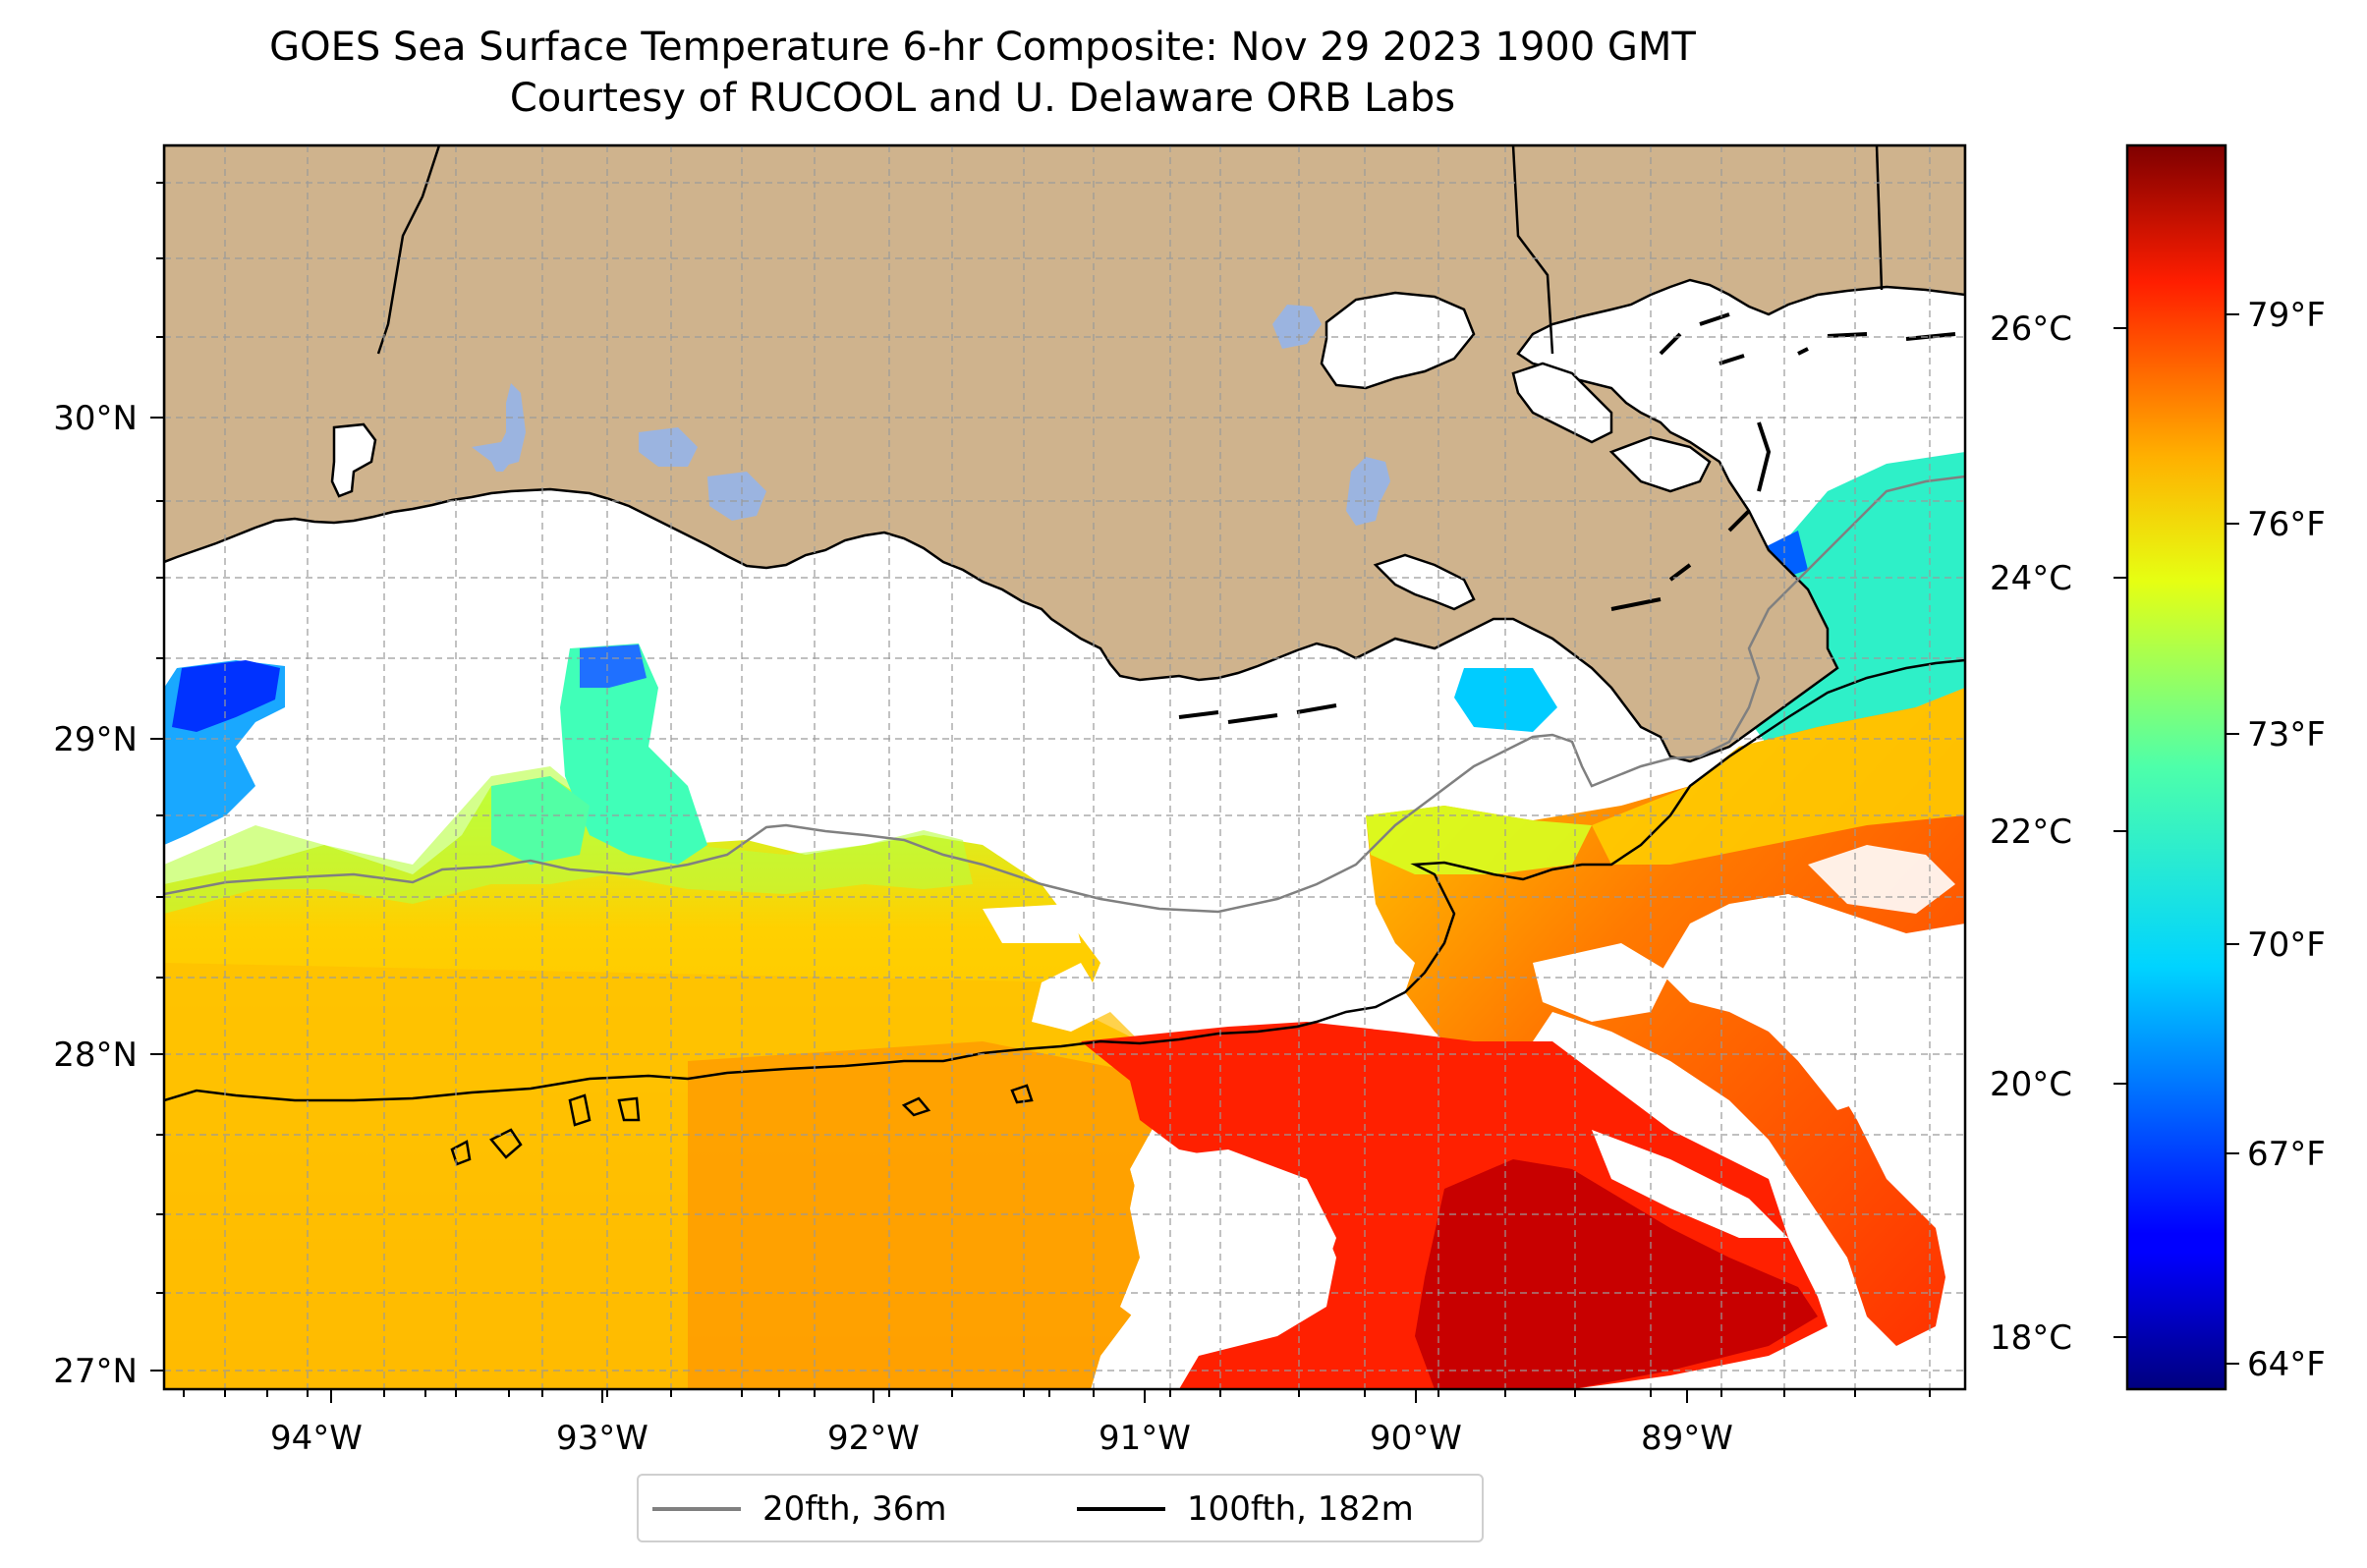 This screenshot has height=1568, width=2367. What do you see at coordinates (1060, 1508) in the screenshot?
I see `isobath-legend: 20fth, 36m 100fth, 182m` at bounding box center [1060, 1508].